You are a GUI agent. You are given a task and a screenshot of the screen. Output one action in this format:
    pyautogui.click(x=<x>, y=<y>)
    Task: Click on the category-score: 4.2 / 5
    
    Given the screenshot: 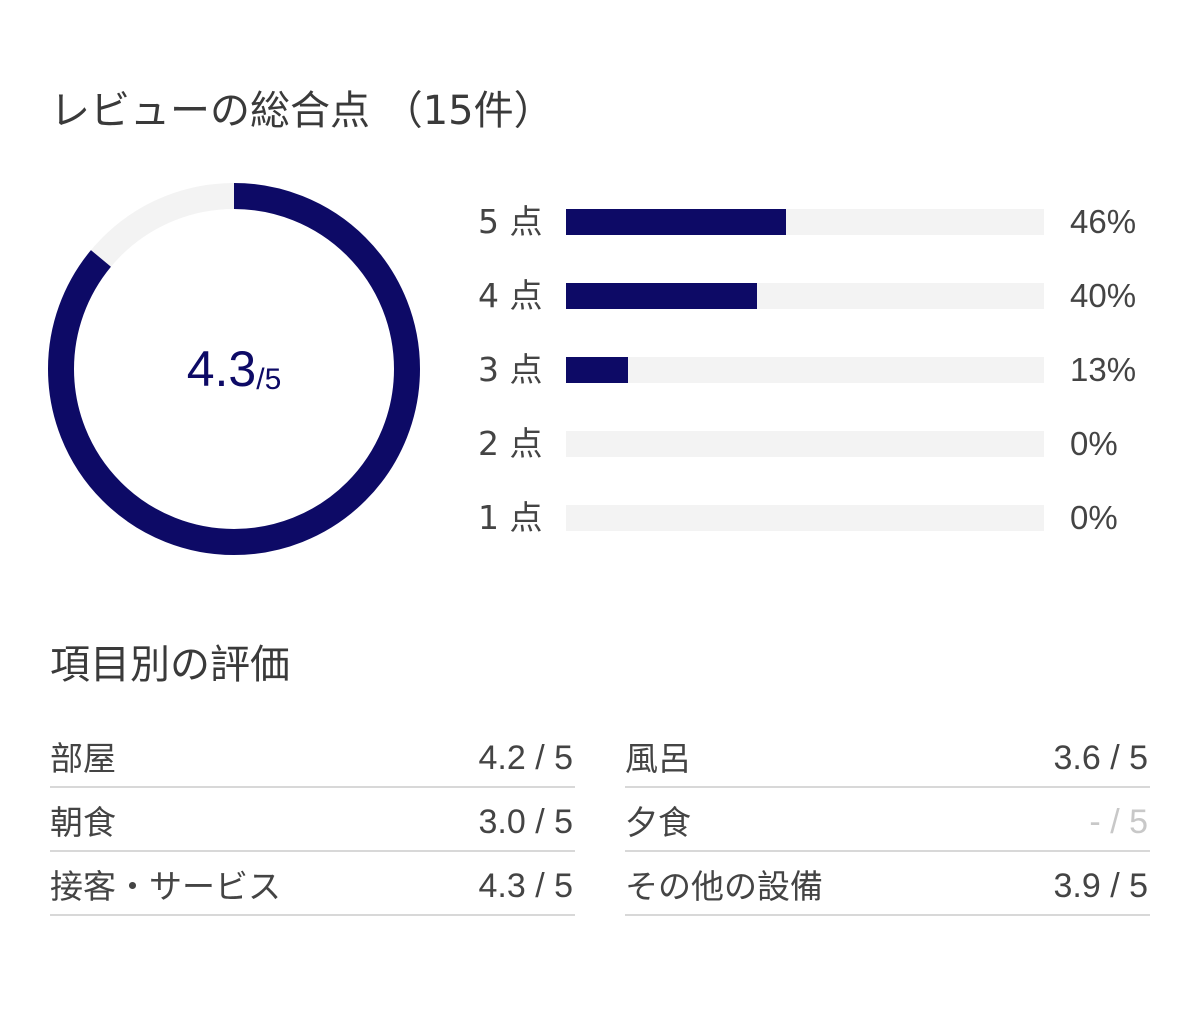 What is the action you would take?
    pyautogui.click(x=525, y=758)
    